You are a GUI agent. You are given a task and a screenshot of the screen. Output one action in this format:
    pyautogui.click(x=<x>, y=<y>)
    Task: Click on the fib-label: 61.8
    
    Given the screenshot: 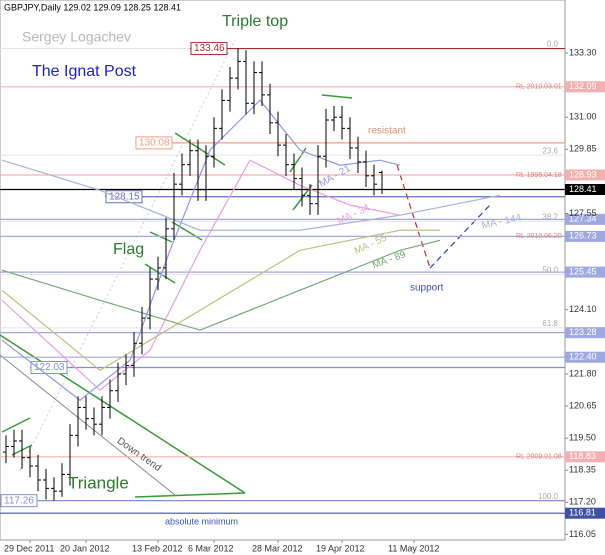 What is the action you would take?
    pyautogui.click(x=550, y=323)
    